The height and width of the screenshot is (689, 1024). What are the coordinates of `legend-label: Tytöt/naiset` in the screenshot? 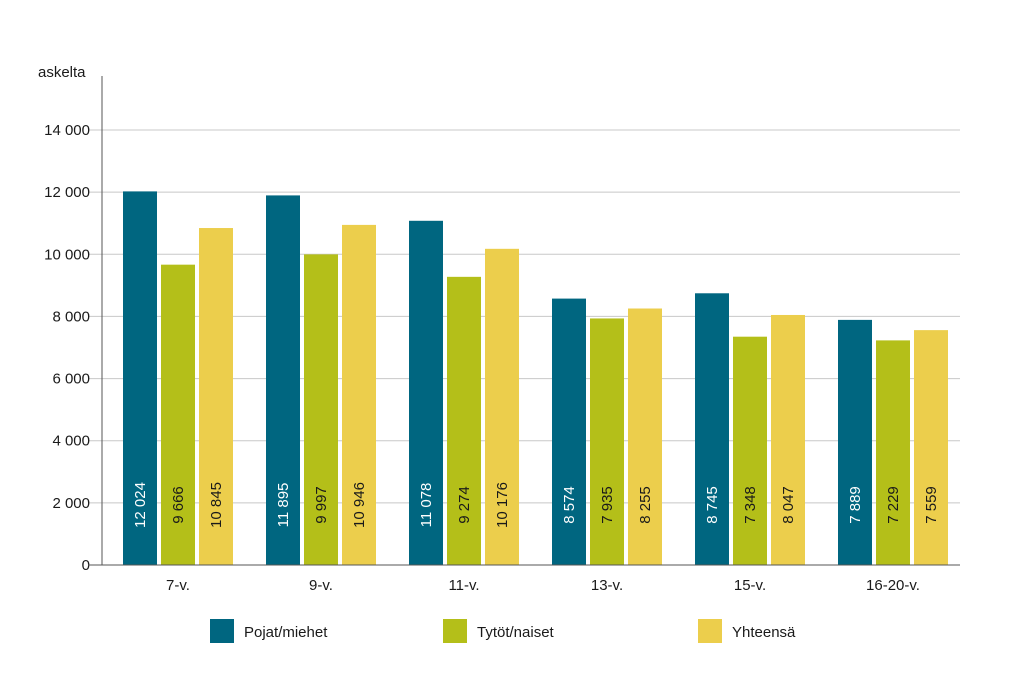 It's located at (516, 632).